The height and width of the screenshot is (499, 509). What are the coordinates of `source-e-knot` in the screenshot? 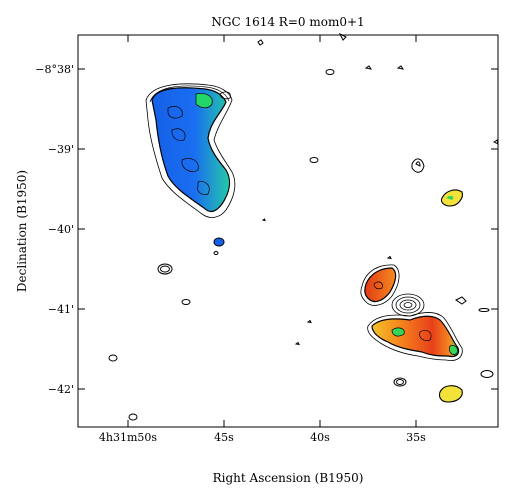 It's located at (451, 198).